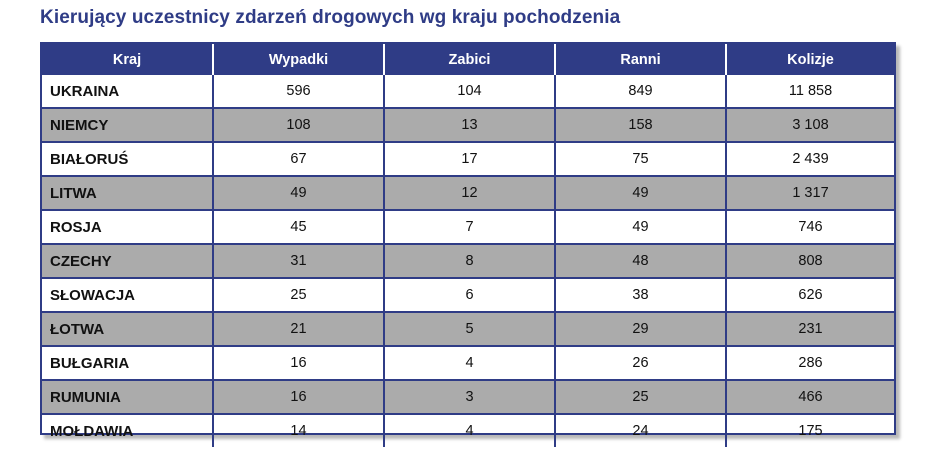 The height and width of the screenshot is (473, 940). I want to click on cell-zabici: 8, so click(470, 261).